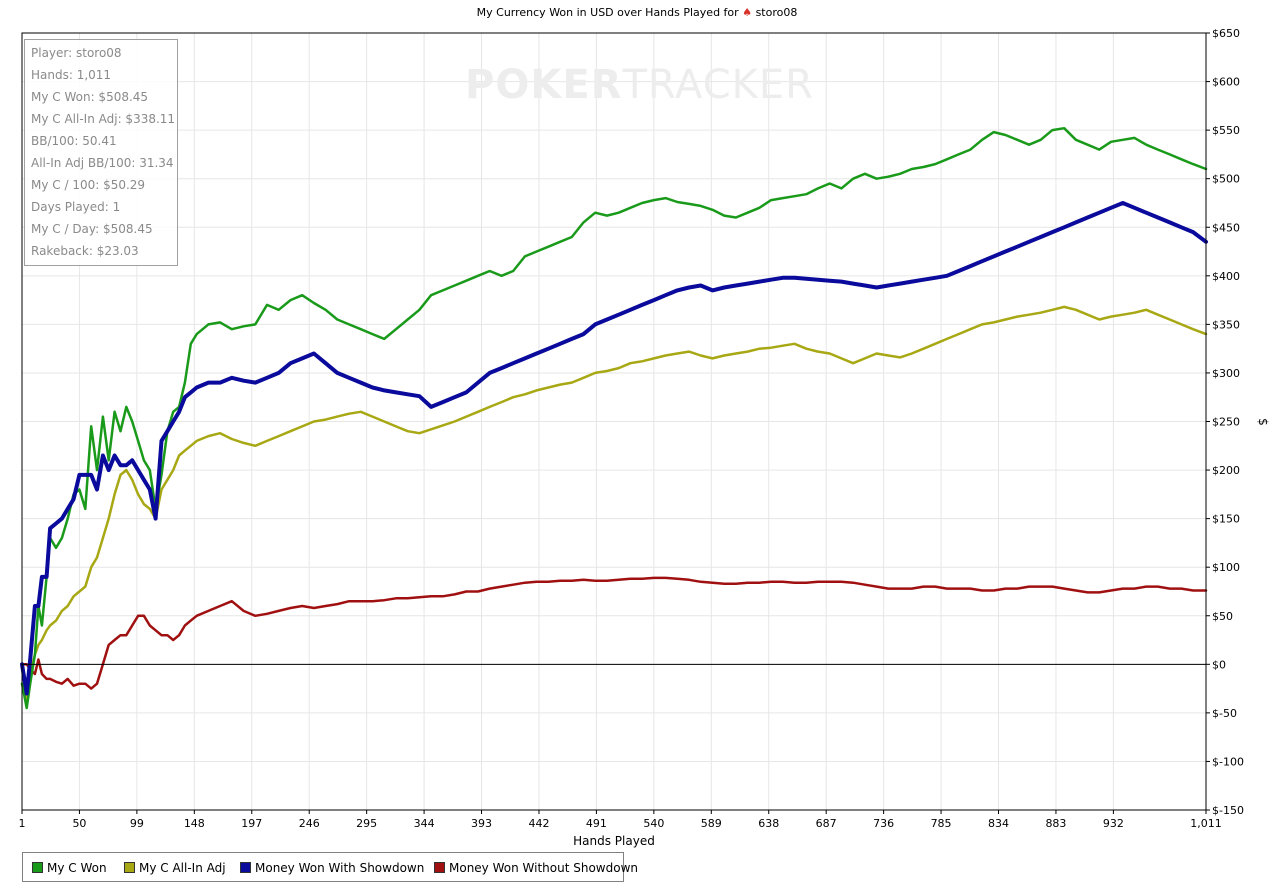  What do you see at coordinates (88, 185) in the screenshot?
I see `stat-my-c-per-100: My C / 100: $50.29` at bounding box center [88, 185].